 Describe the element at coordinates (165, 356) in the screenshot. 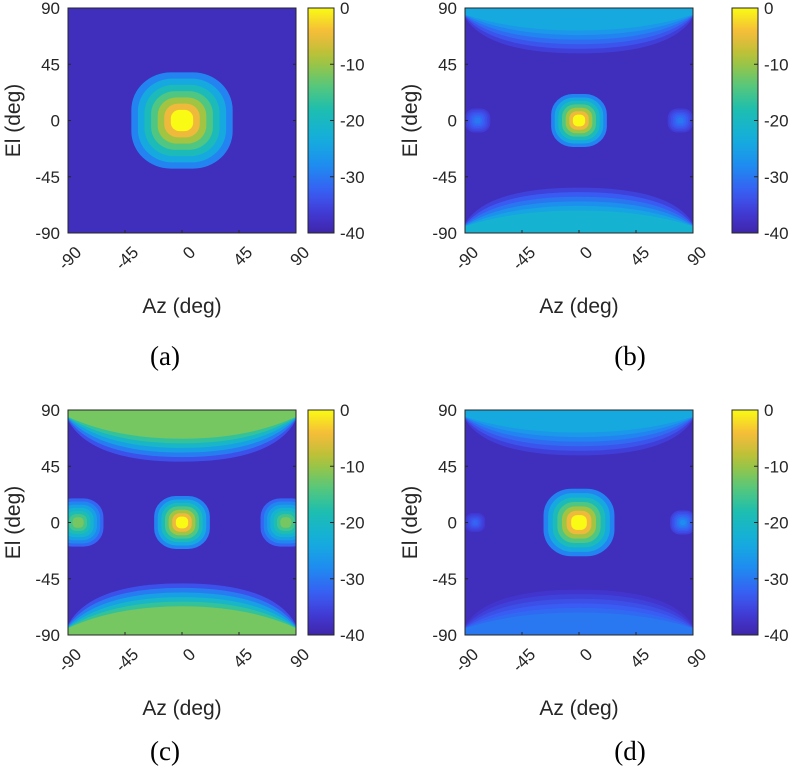

I see `panel-caption: (a)` at that location.